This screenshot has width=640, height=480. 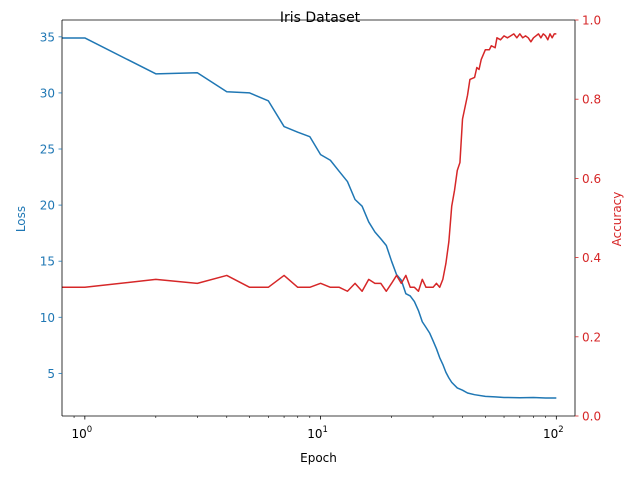 What do you see at coordinates (591, 21) in the screenshot?
I see `y-right-tick-label: 1.0` at bounding box center [591, 21].